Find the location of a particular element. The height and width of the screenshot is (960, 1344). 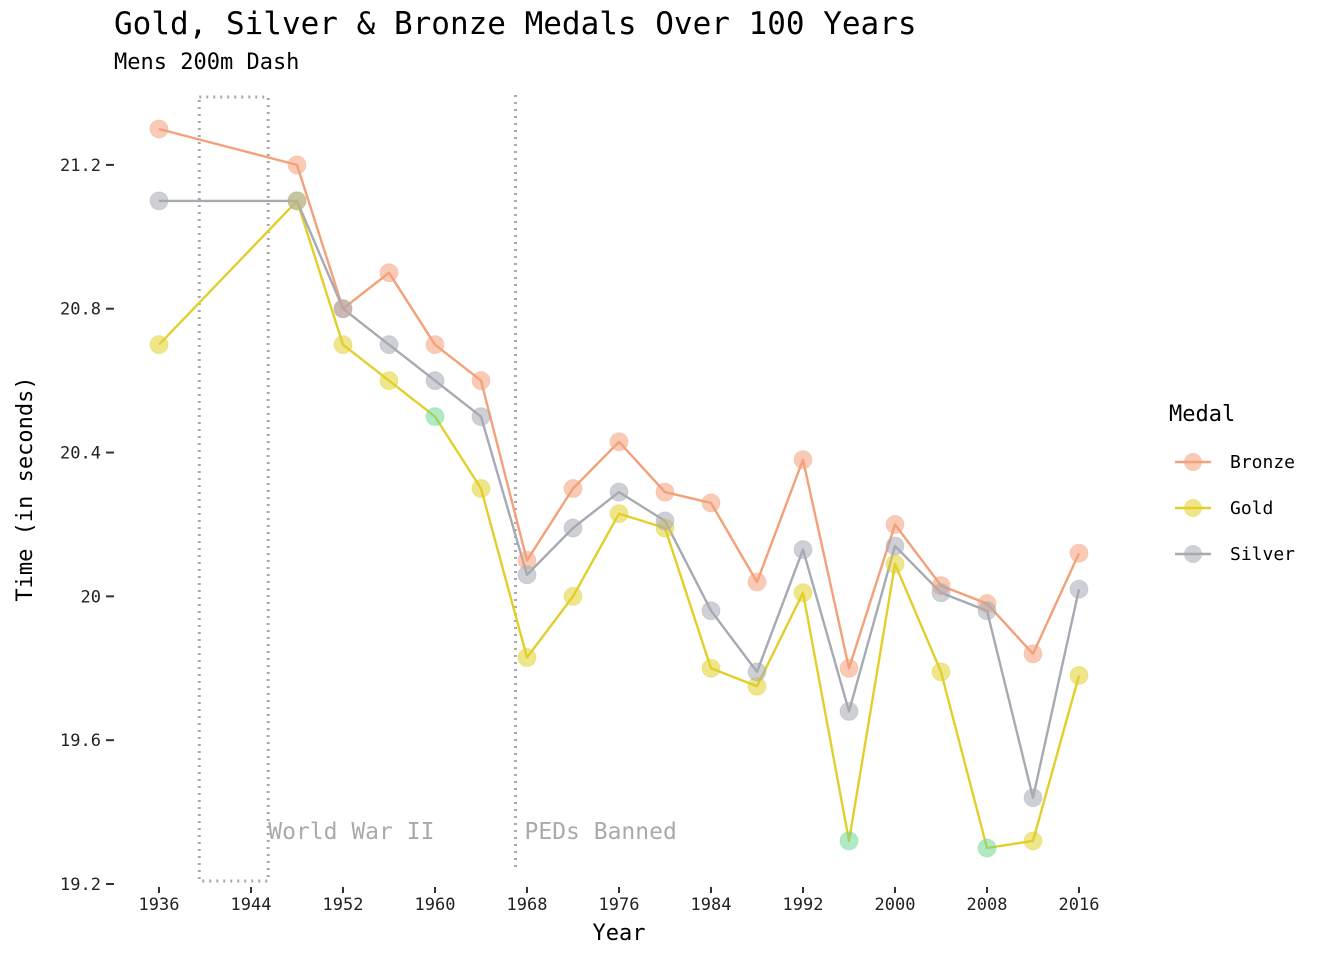

x-tick-label: 2008 is located at coordinates (987, 905).